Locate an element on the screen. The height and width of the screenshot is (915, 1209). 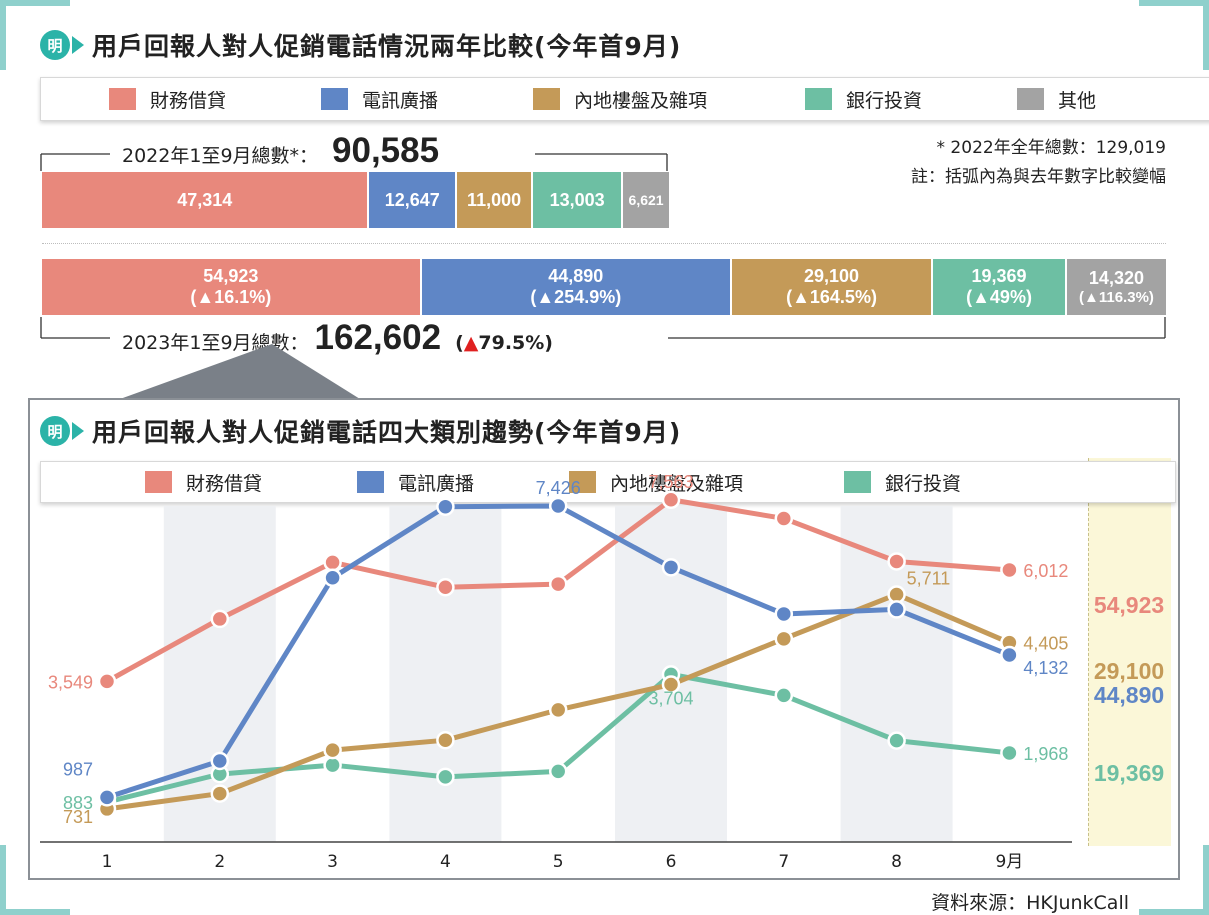
bracket-2023 is located at coordinates (603, 328).